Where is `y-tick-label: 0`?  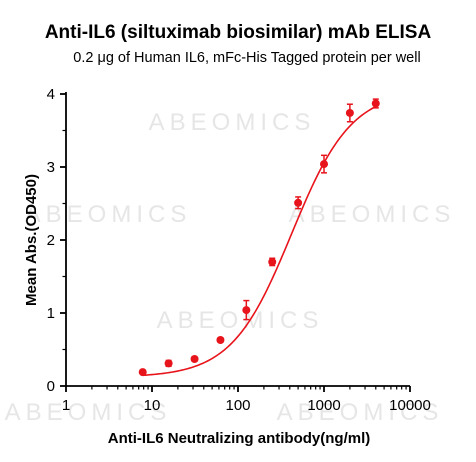
y-tick-label: 0 is located at coordinates (51, 386).